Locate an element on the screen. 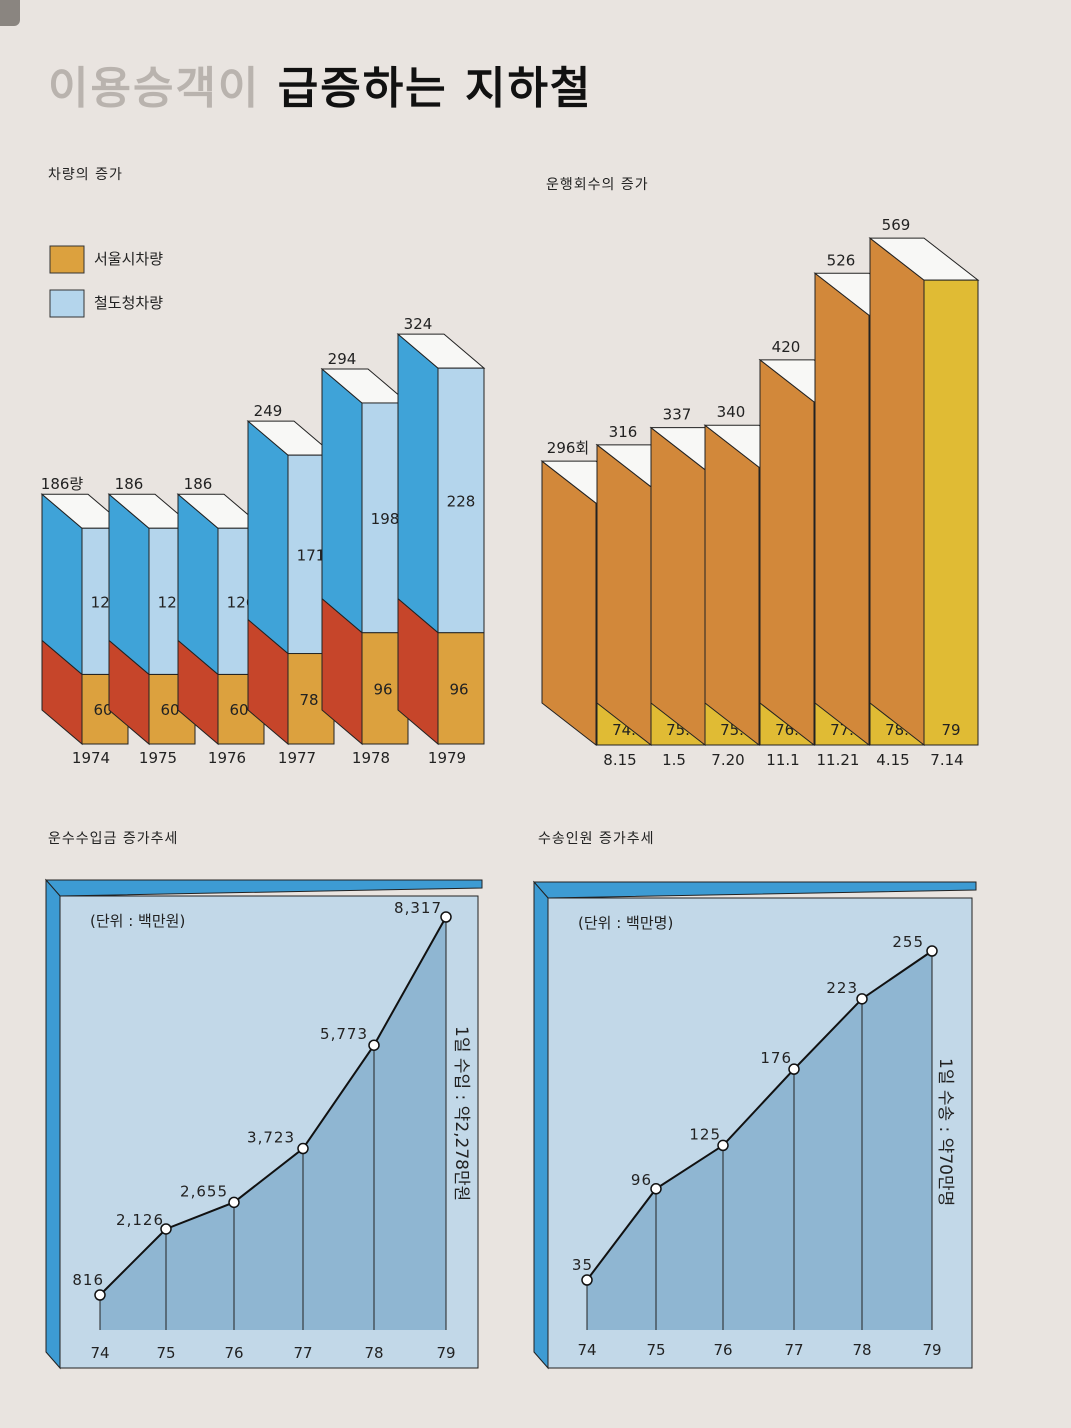 The height and width of the screenshot is (1428, 1071). data-value-label: 2,126 is located at coordinates (140, 1220).